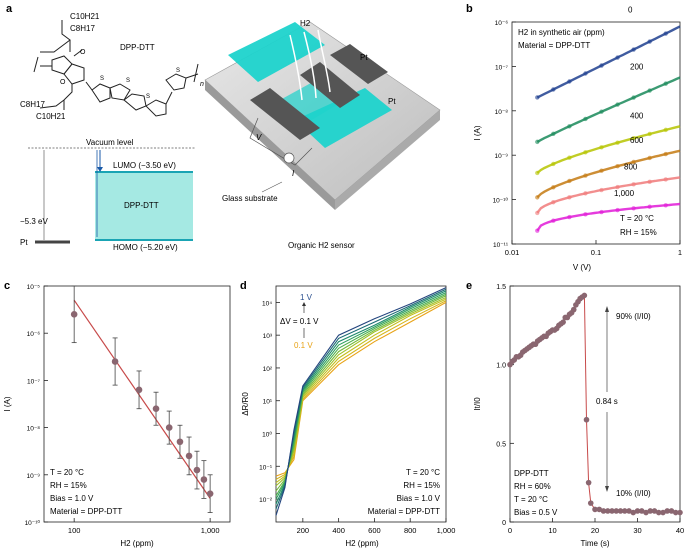  I want to click on h2-flow-arrows, so click(310, 65).